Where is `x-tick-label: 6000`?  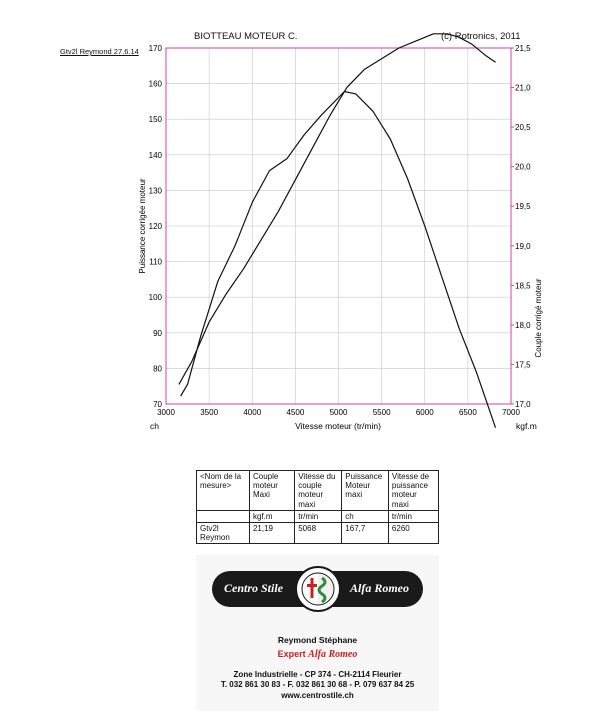
x-tick-label: 6000 is located at coordinates (425, 412).